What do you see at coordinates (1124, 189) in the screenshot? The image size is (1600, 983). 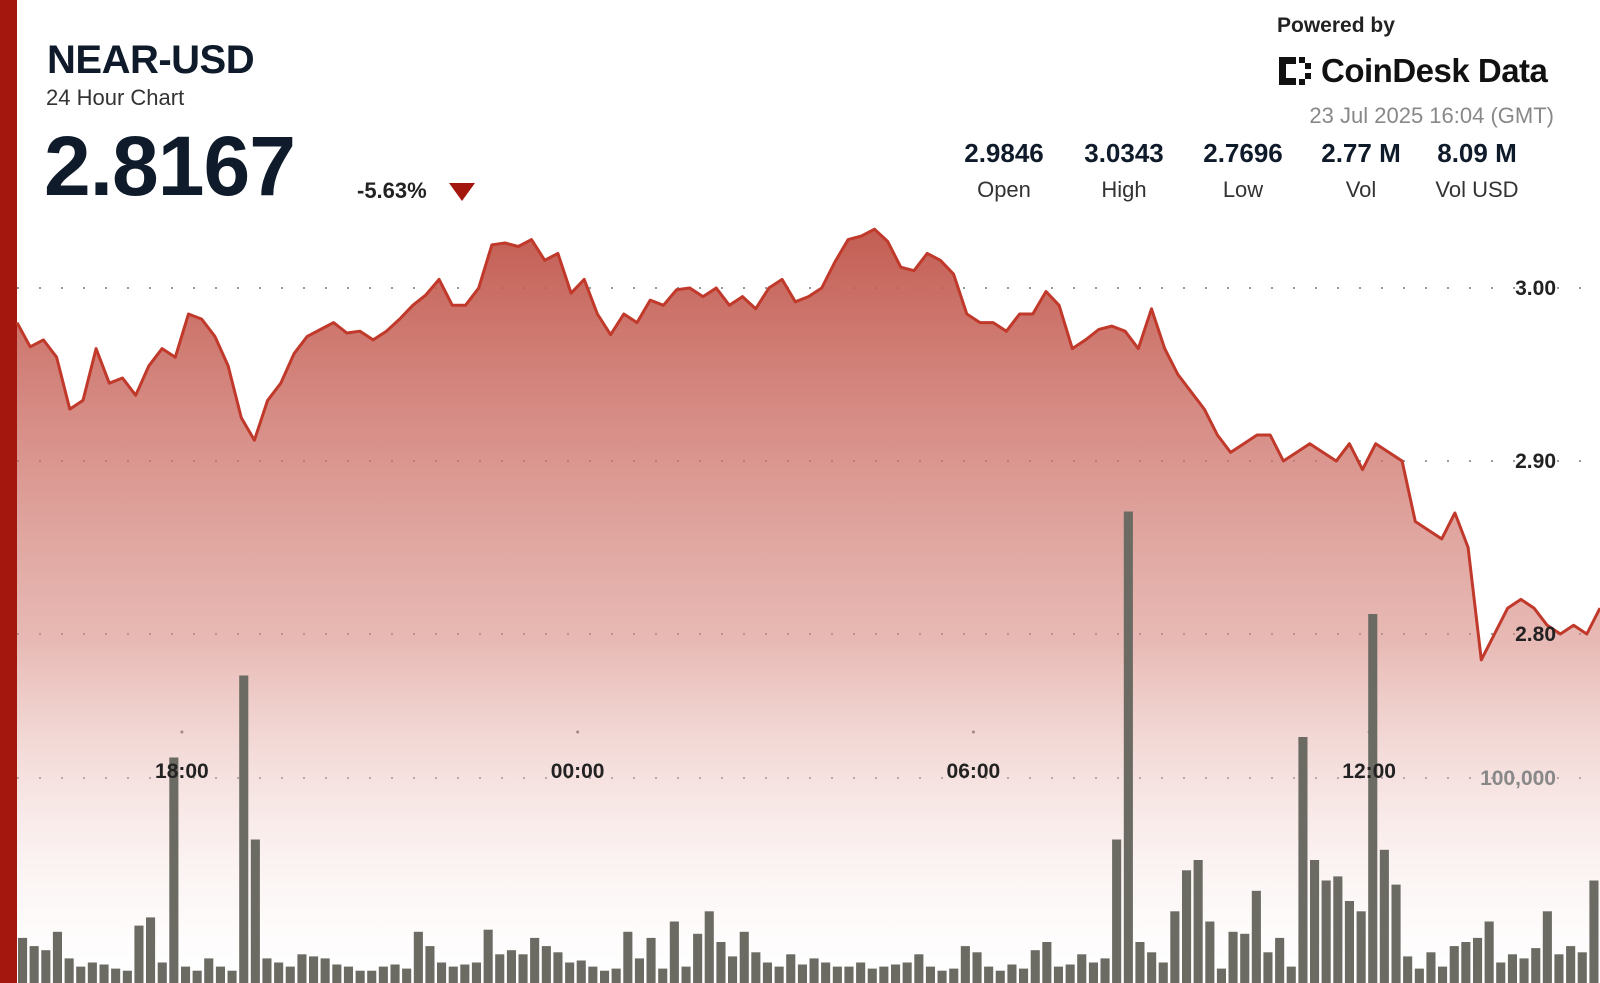 I see `stat-label: High` at bounding box center [1124, 189].